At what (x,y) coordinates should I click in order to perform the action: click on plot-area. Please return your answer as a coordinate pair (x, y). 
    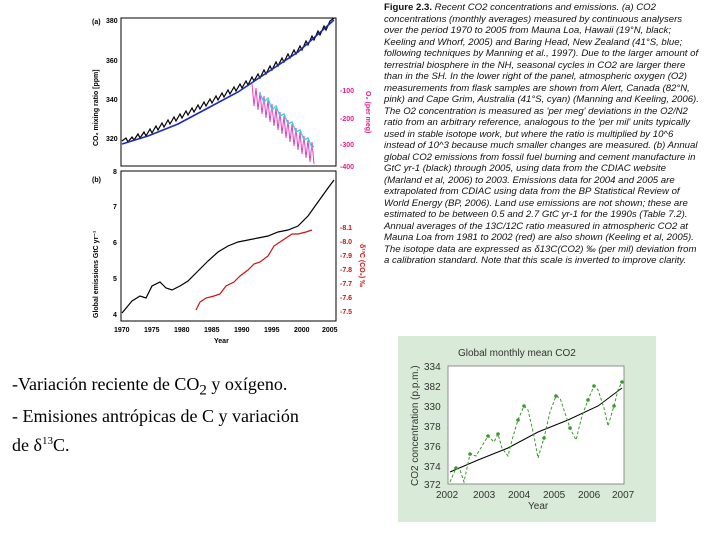
    Looking at the image, I should click on (536, 425).